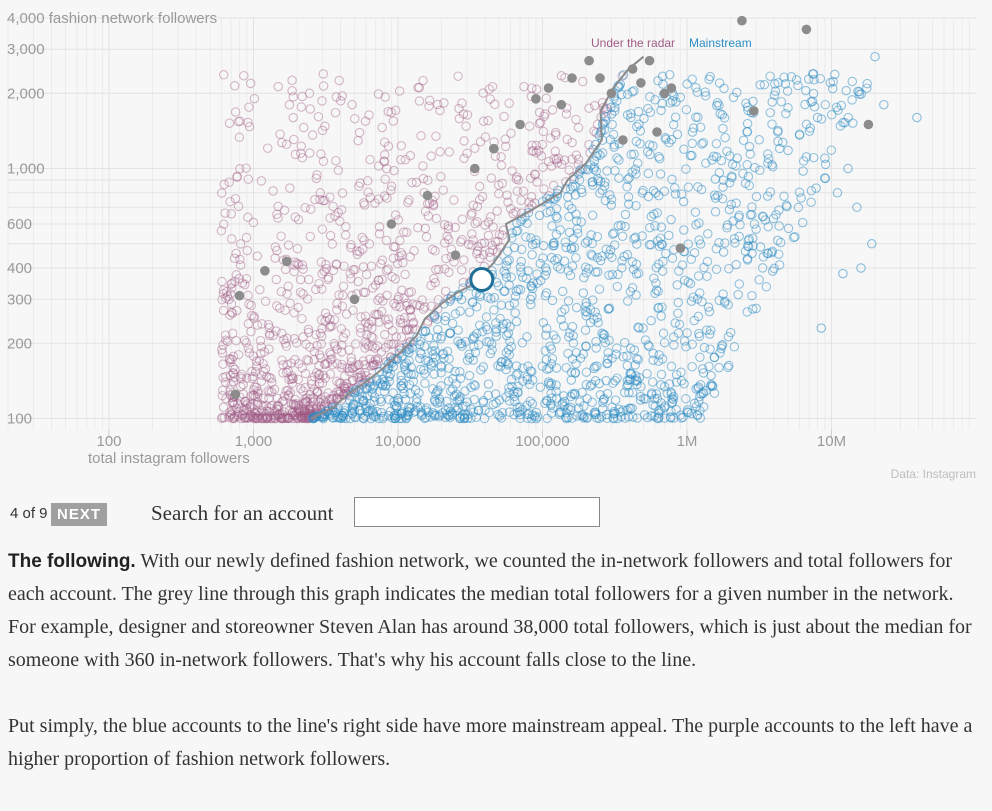 Image resolution: width=992 pixels, height=811 pixels. I want to click on next-button: NEXT, so click(79, 514).